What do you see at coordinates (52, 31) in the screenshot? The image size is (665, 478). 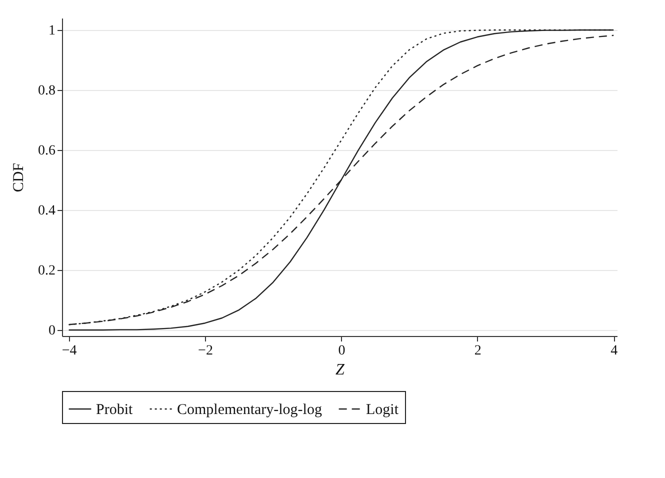 I see `y-tick-label: 1` at bounding box center [52, 31].